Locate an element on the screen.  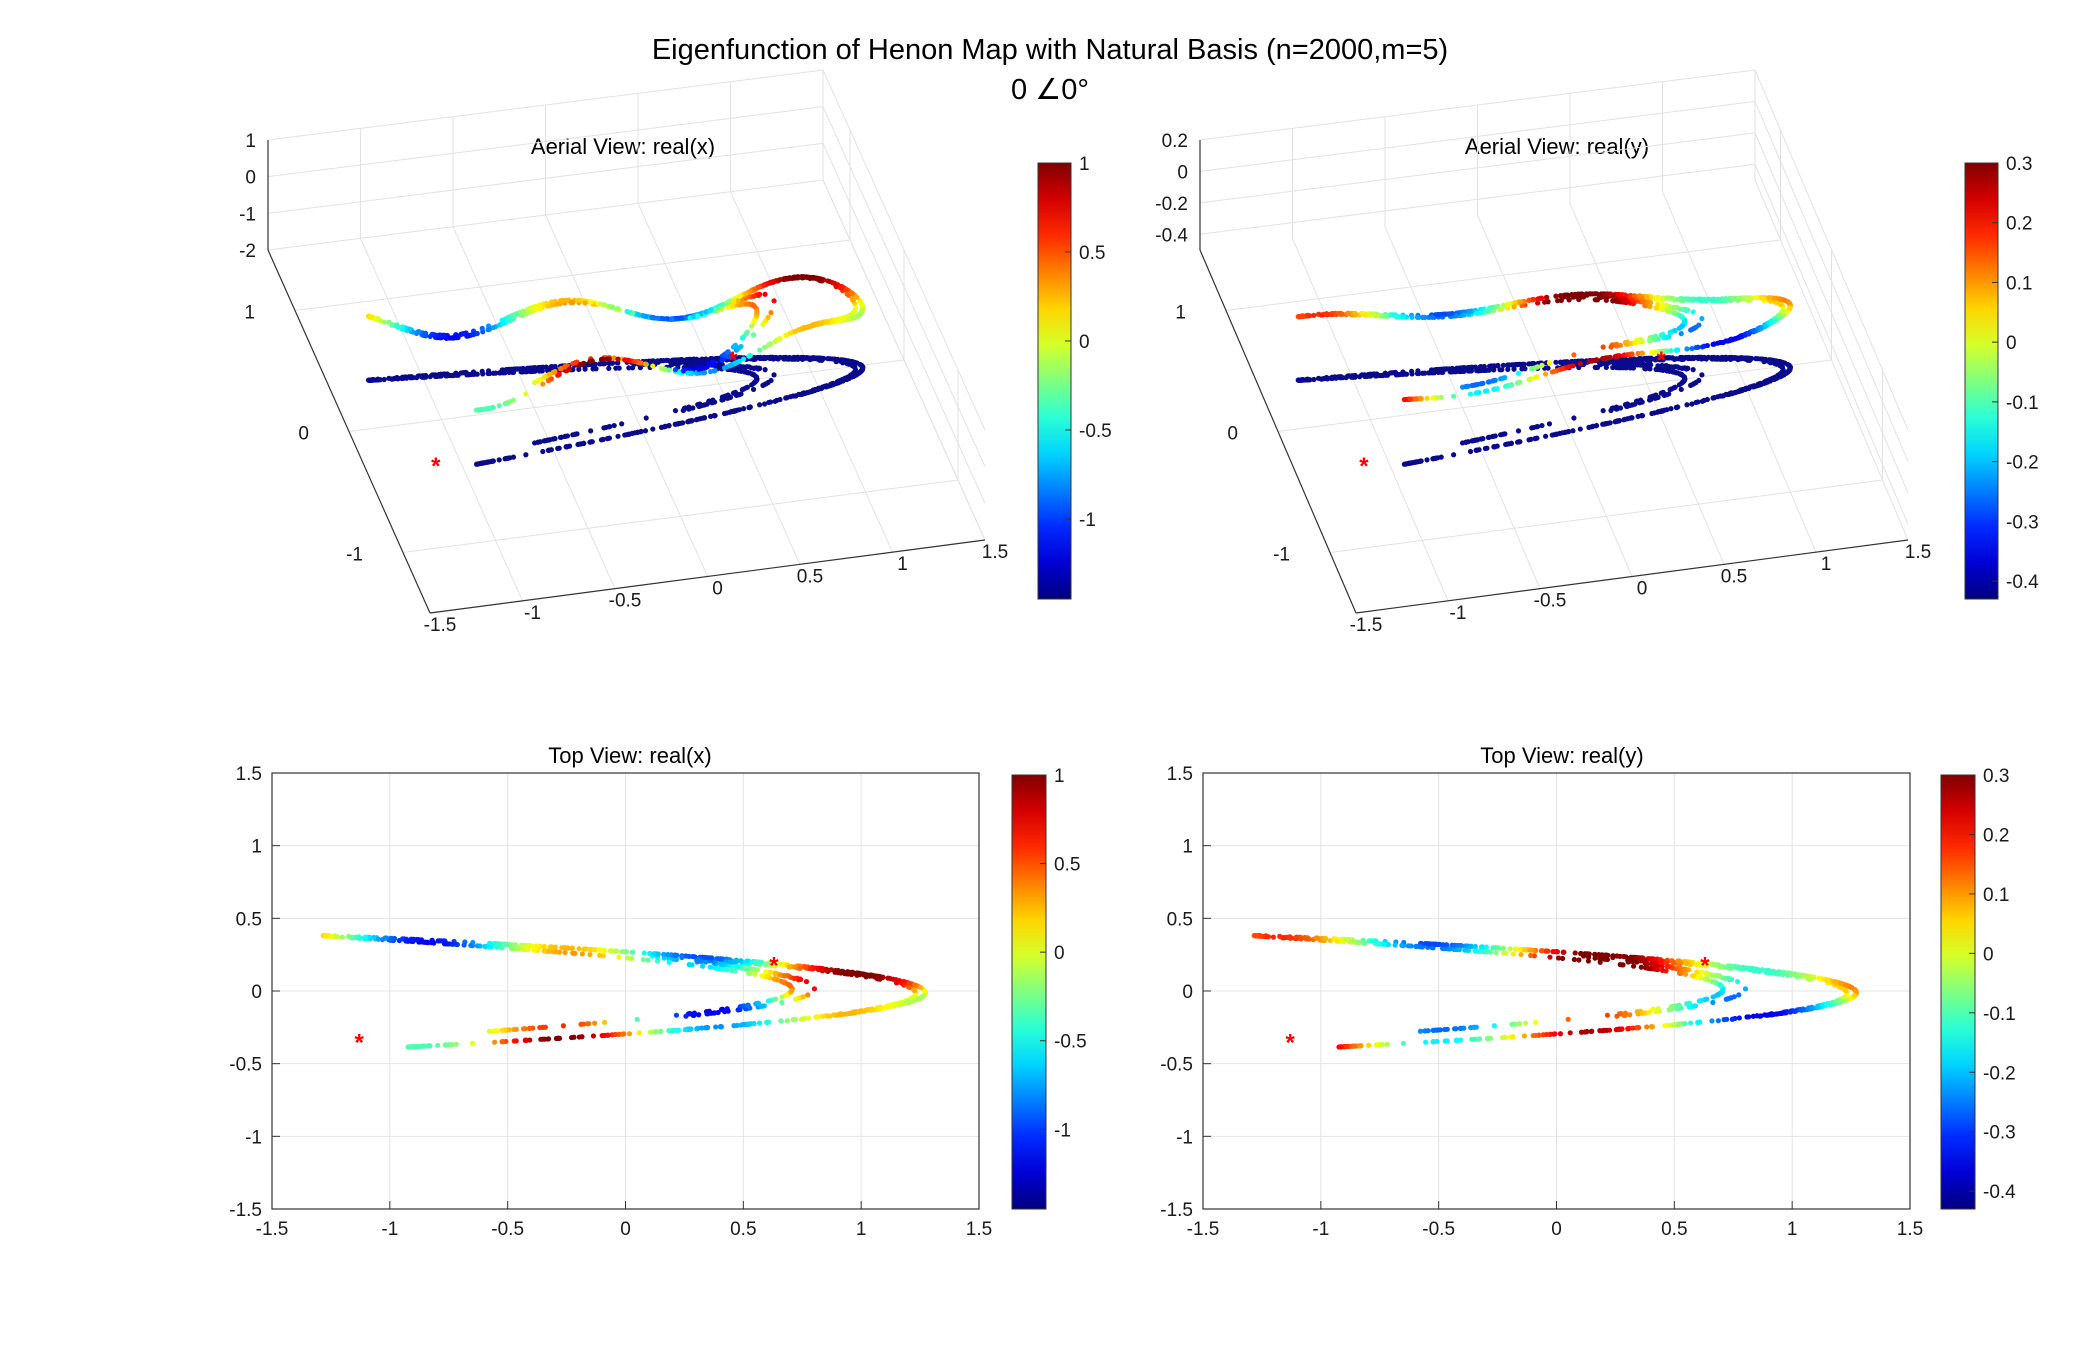
panel-title-top-y: Top View: real(y) is located at coordinates (1562, 755).